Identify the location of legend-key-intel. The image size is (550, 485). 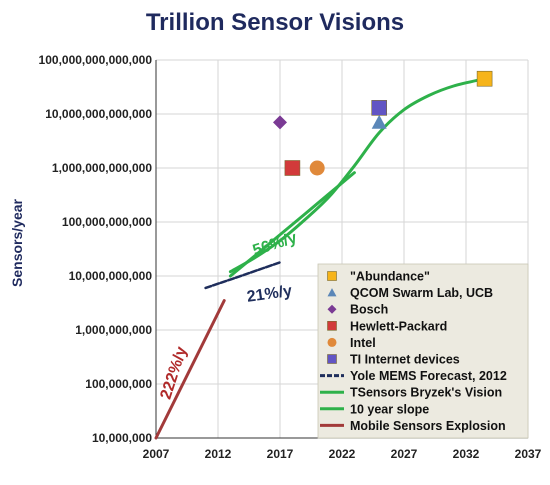
(332, 342).